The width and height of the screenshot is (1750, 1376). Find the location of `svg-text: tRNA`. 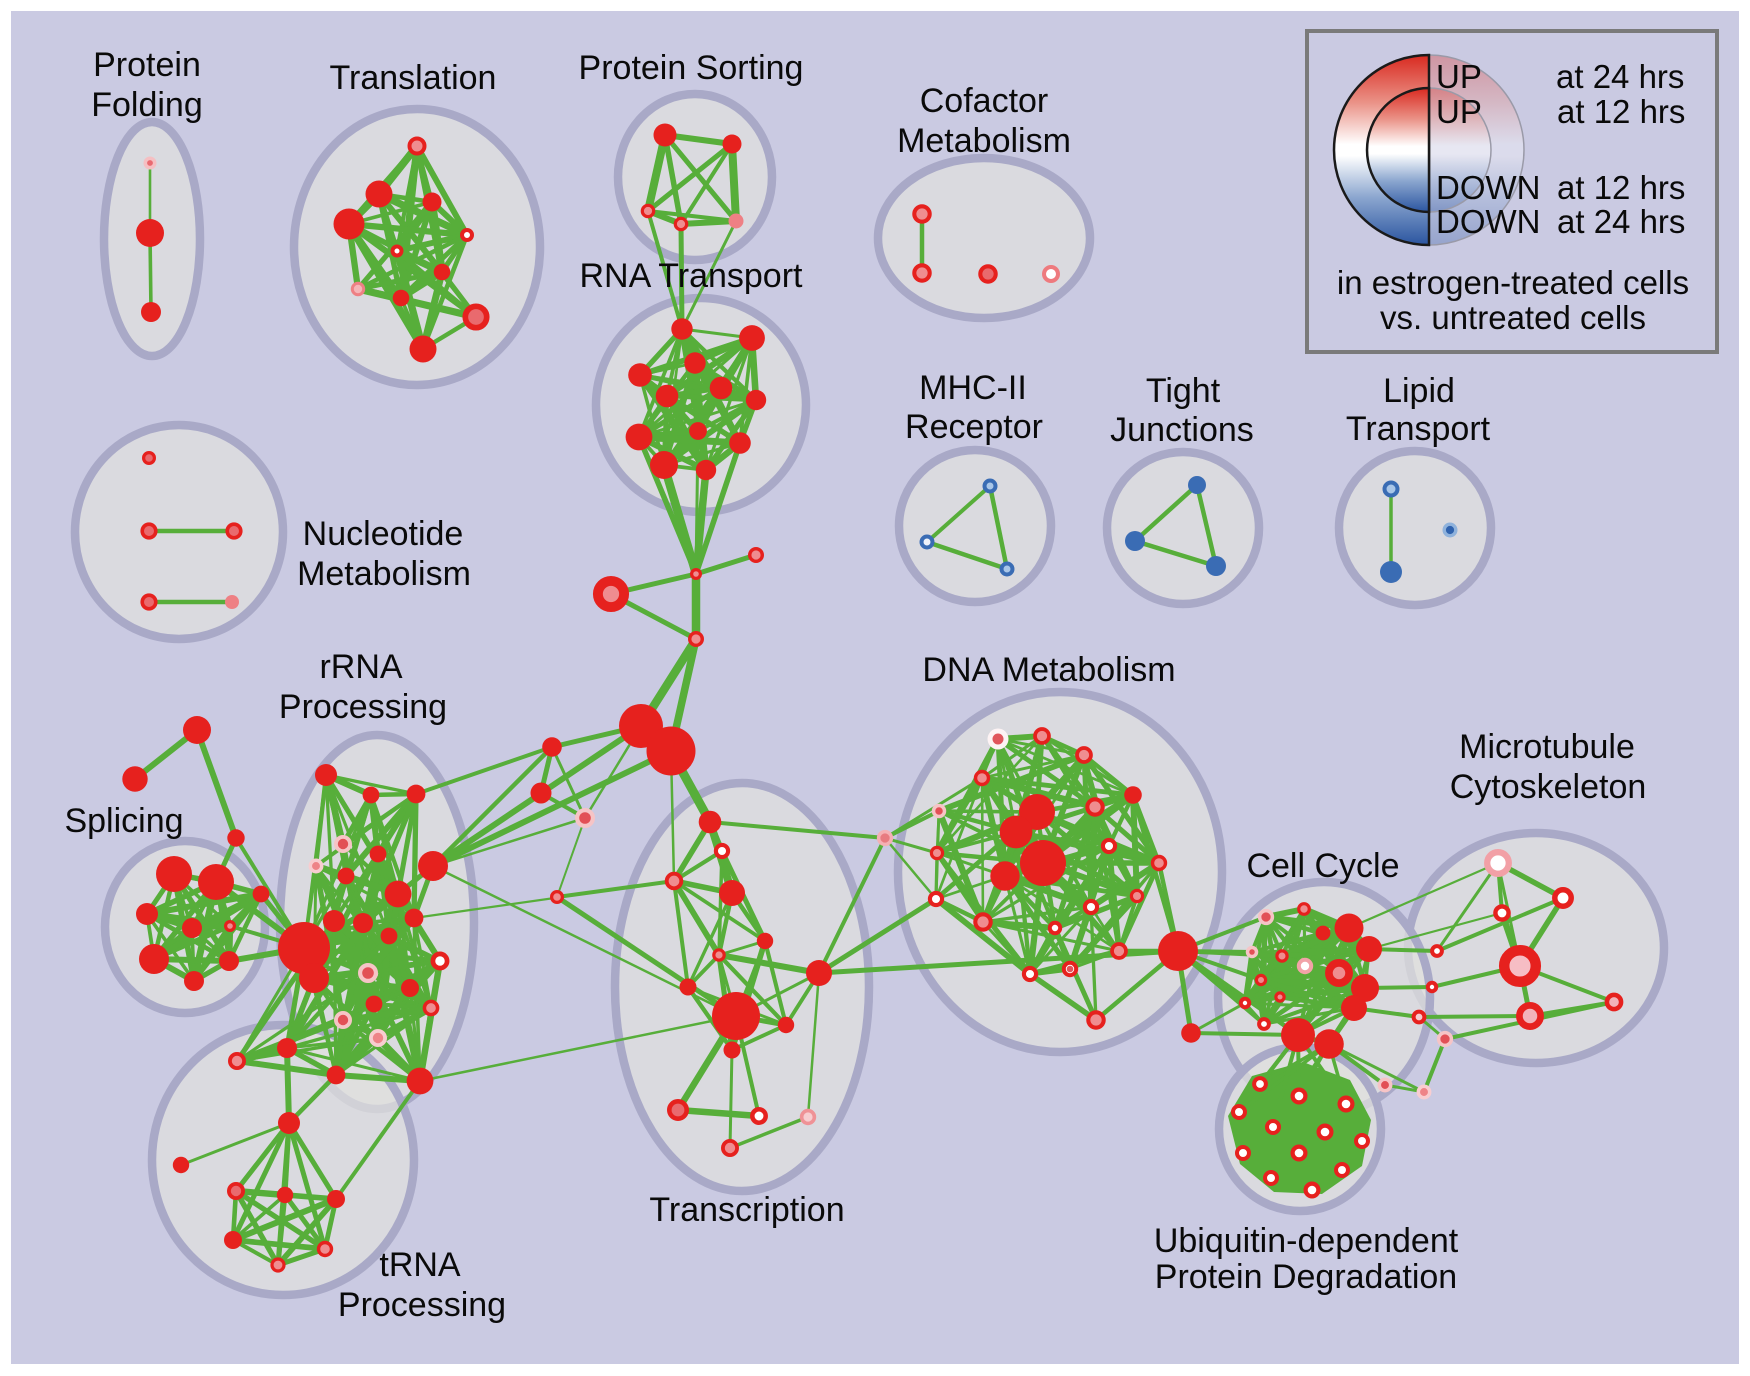

svg-text: tRNA is located at coordinates (420, 1265).